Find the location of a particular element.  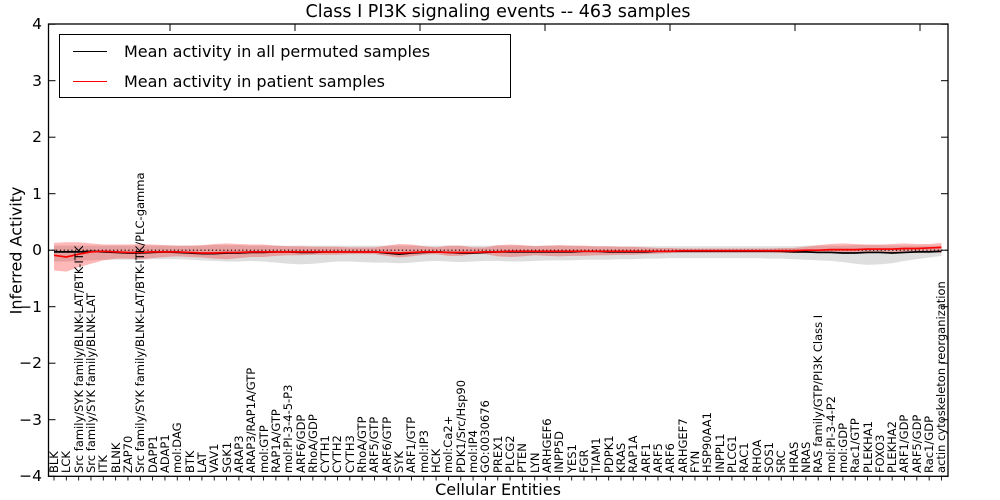

y-tick-label: 2 is located at coordinates (37, 137).